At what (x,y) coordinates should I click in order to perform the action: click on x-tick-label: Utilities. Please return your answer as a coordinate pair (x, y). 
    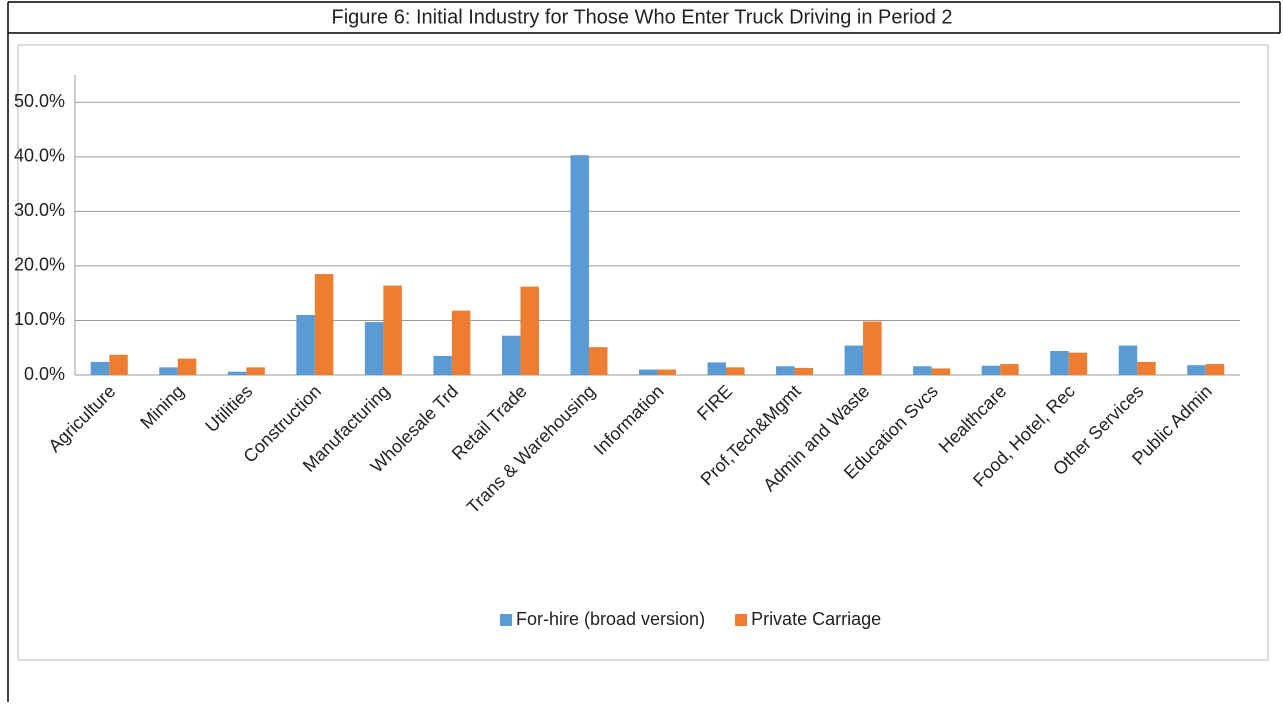
    Looking at the image, I should click on (228, 408).